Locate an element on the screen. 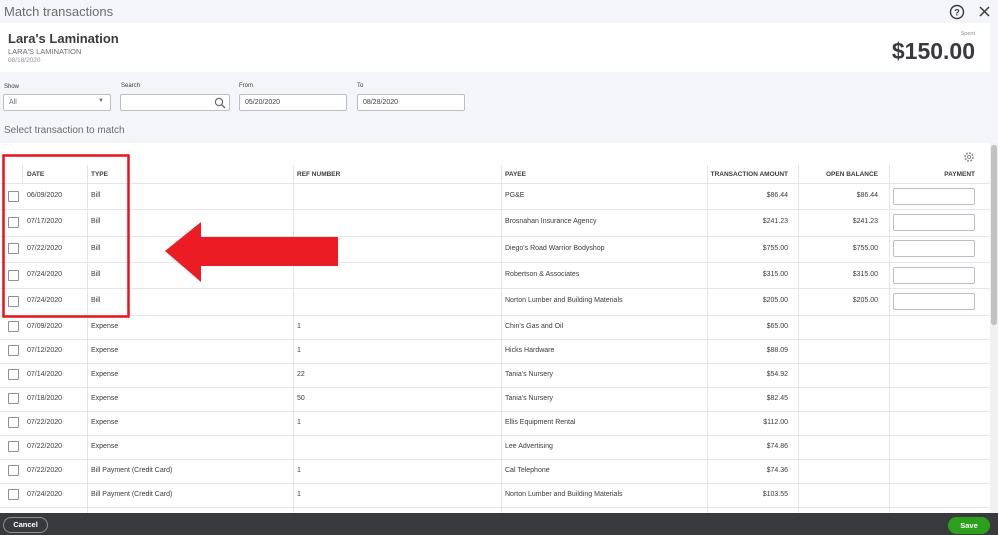 This screenshot has width=998, height=535. payee-name: Lara's Lamination is located at coordinates (63, 38).